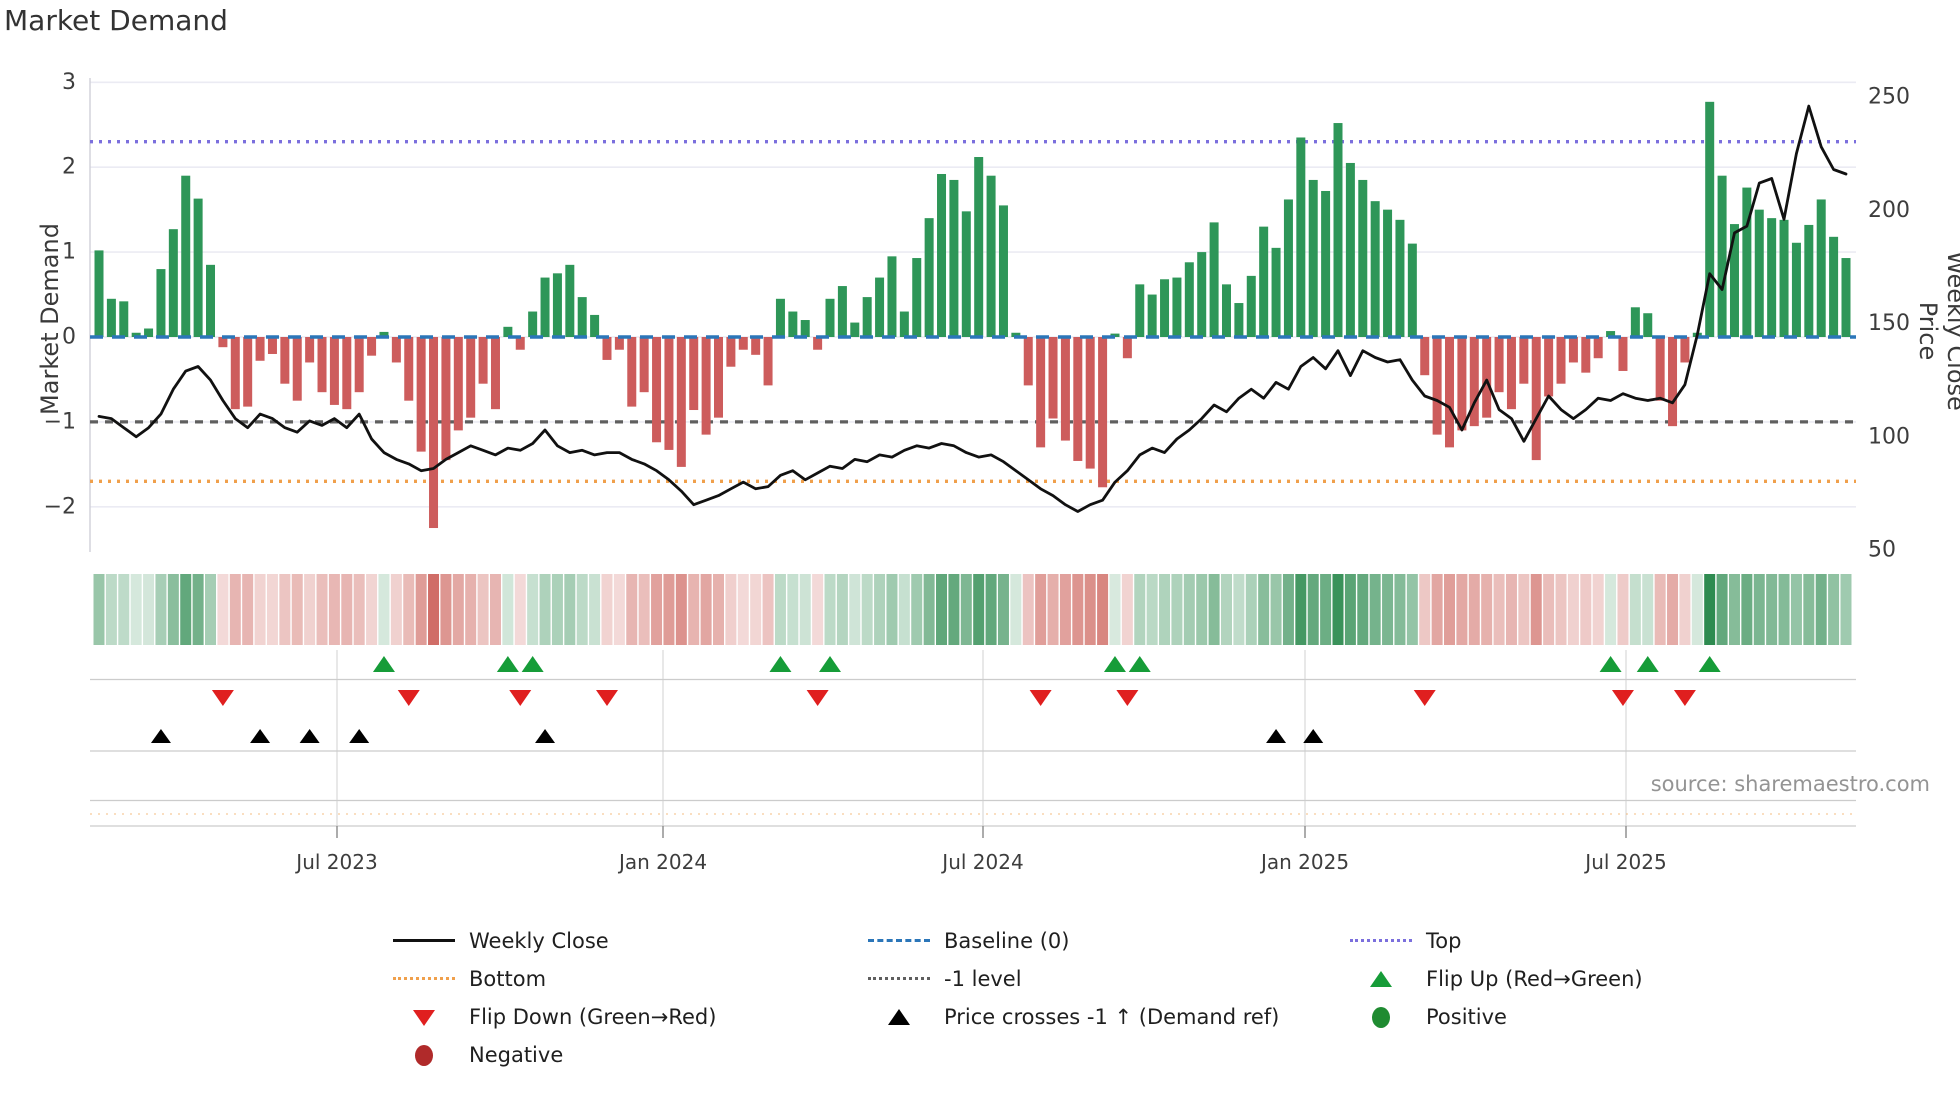 The width and height of the screenshot is (1960, 1102). I want to click on legend-swatch-triangle_up-icon, so click(1381, 979).